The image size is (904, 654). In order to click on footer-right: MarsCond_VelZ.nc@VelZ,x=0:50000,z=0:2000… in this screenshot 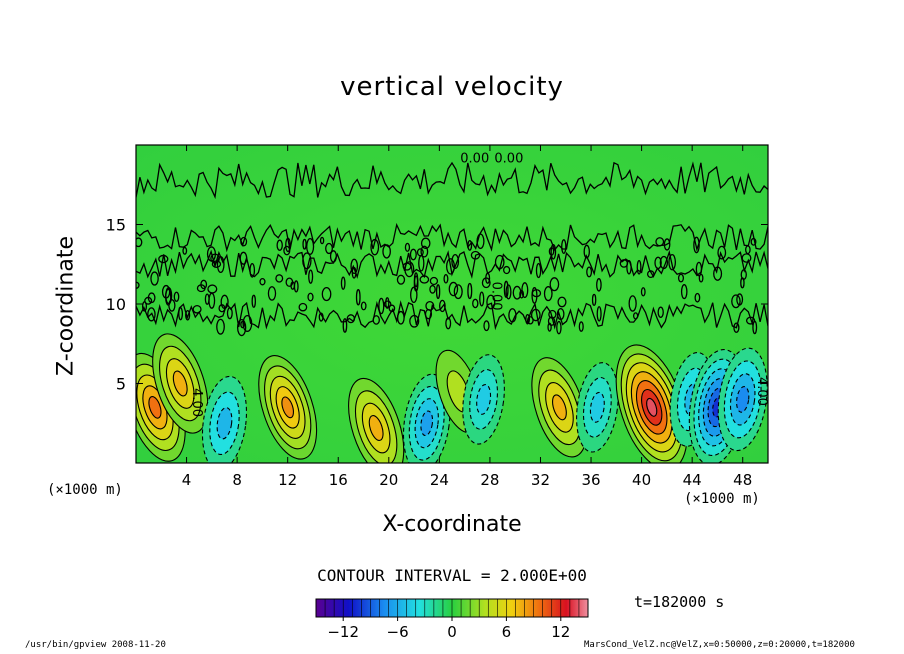, I will do `click(719, 645)`.